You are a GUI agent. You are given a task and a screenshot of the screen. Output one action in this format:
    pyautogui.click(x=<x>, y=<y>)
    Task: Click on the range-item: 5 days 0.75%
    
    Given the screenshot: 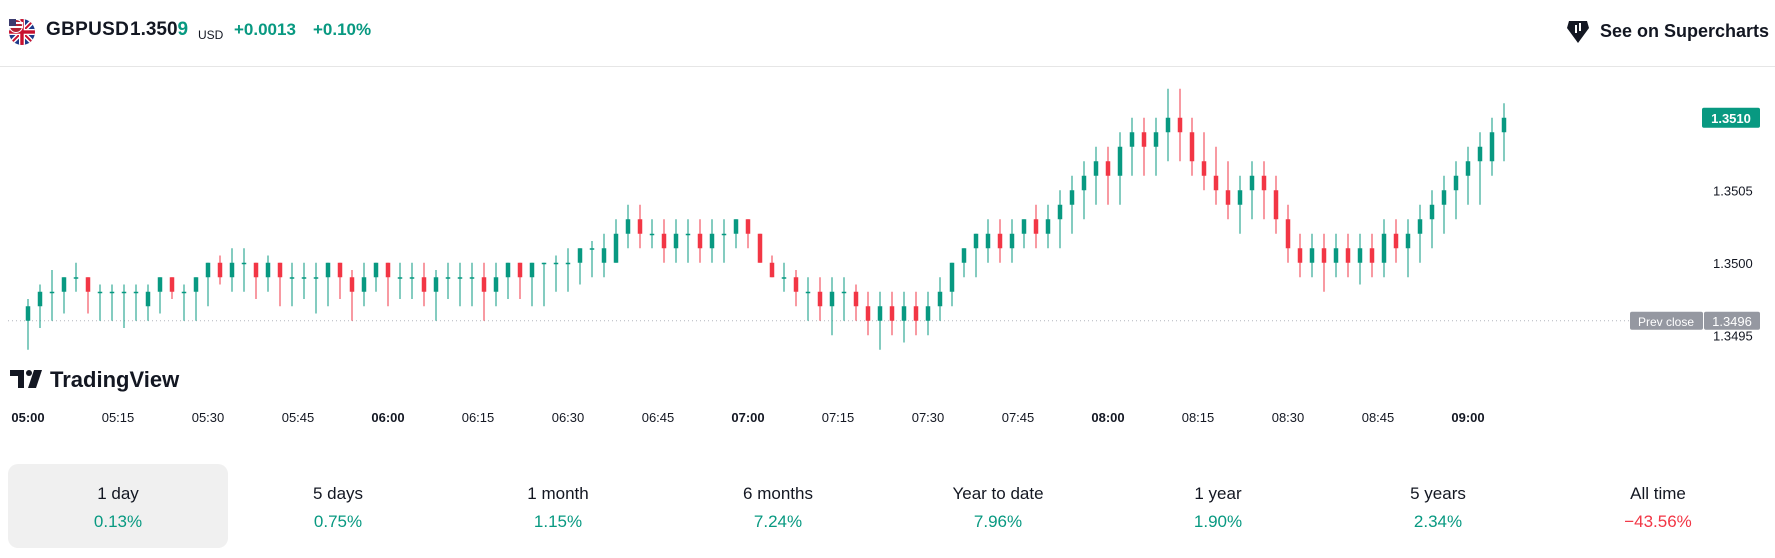 What is the action you would take?
    pyautogui.click(x=338, y=506)
    